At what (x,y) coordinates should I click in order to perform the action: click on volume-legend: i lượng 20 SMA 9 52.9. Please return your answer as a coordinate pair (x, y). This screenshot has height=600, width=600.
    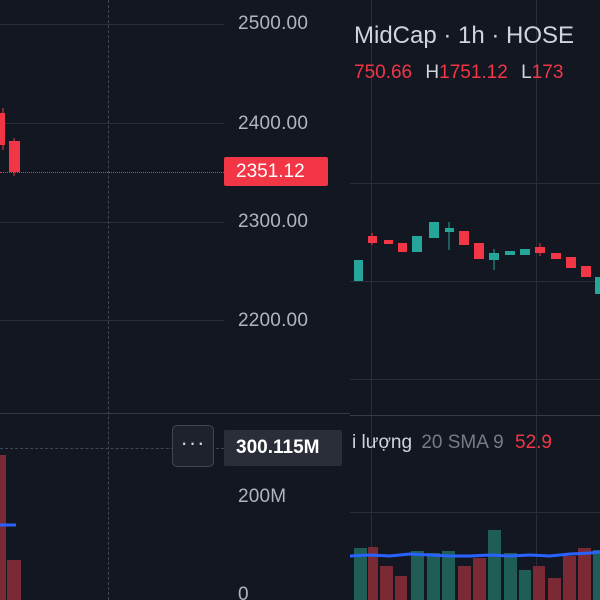
    Looking at the image, I should click on (452, 443).